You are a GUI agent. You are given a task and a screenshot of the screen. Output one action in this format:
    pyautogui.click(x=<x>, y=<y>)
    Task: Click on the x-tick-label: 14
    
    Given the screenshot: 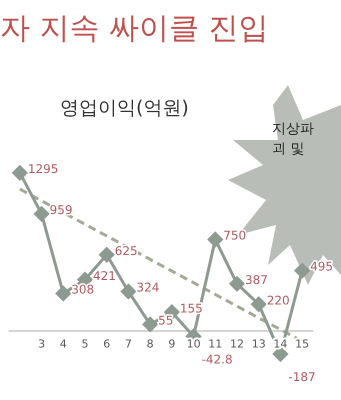 What is the action you would take?
    pyautogui.click(x=280, y=343)
    